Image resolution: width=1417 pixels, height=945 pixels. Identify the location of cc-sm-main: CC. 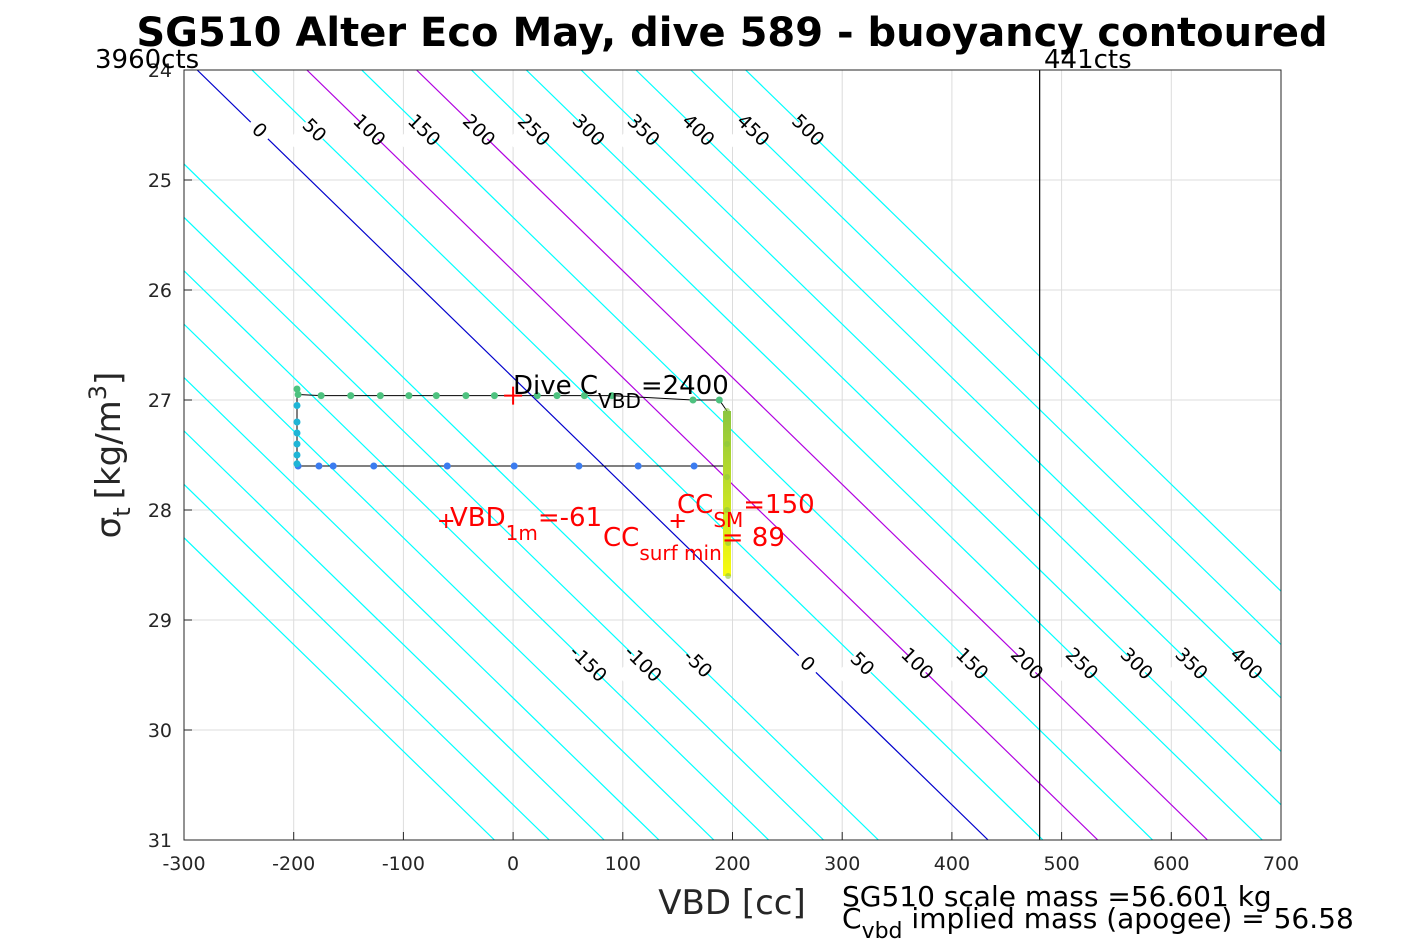
(695, 505).